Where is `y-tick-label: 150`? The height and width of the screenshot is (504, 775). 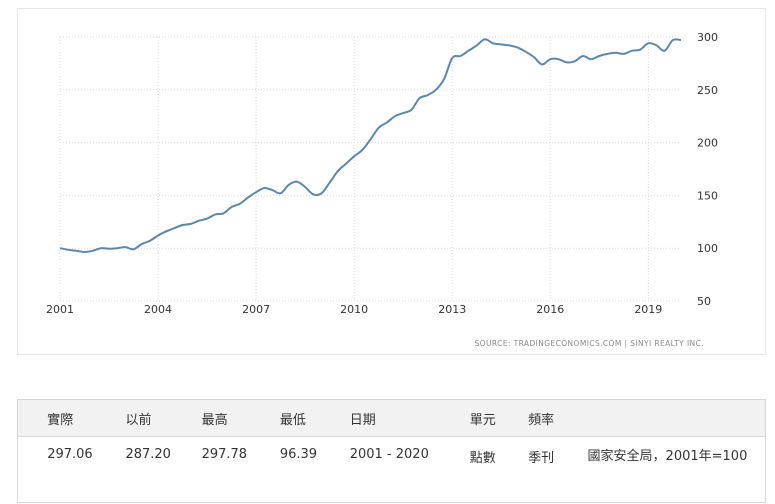
y-tick-label: 150 is located at coordinates (707, 195).